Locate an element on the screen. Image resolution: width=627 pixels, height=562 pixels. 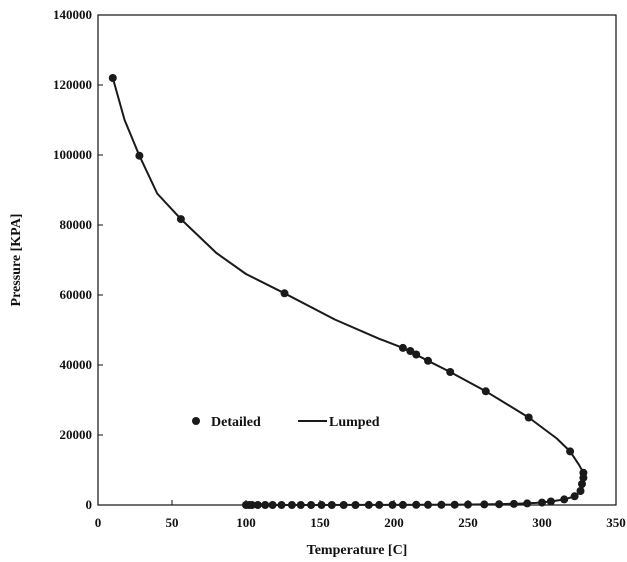
x-axis-title: Temperature [C] is located at coordinates (357, 550).